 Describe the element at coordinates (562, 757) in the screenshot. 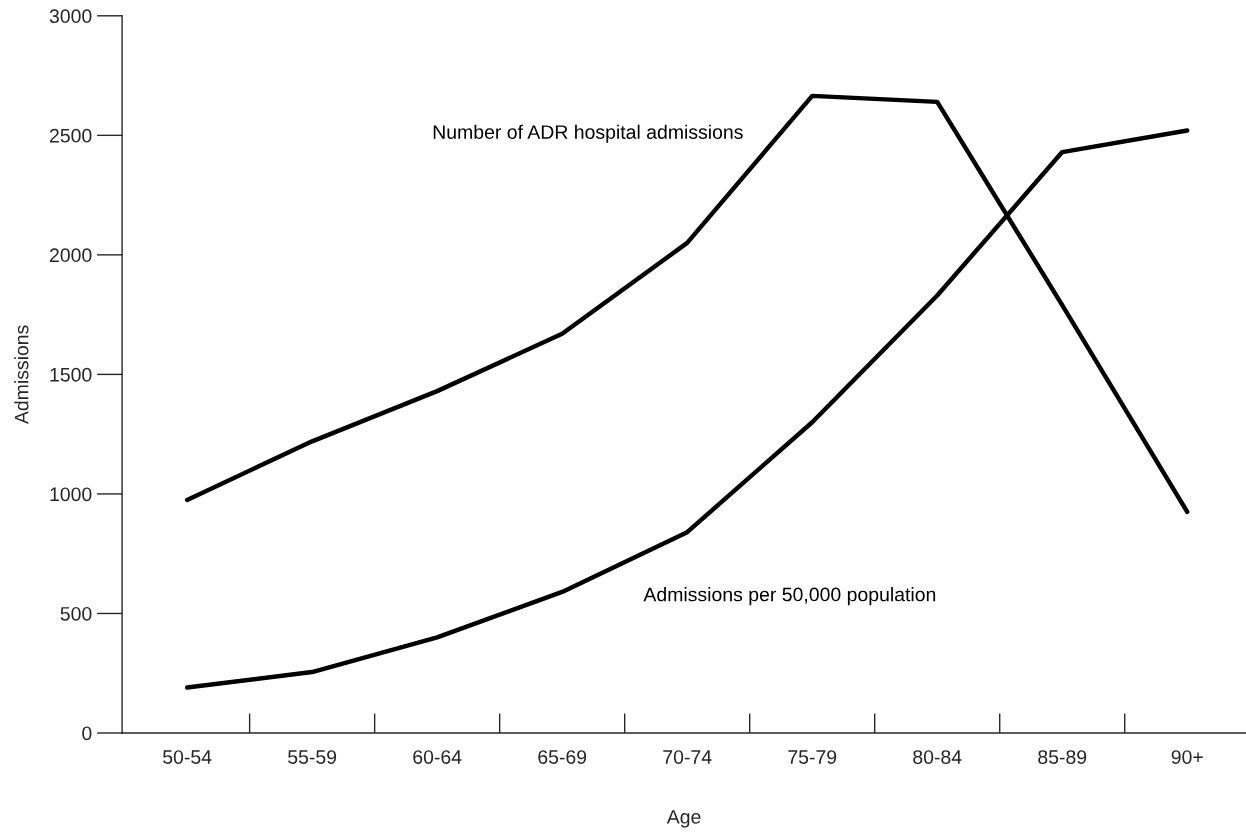

I see `x-tick-label: 65-69` at that location.